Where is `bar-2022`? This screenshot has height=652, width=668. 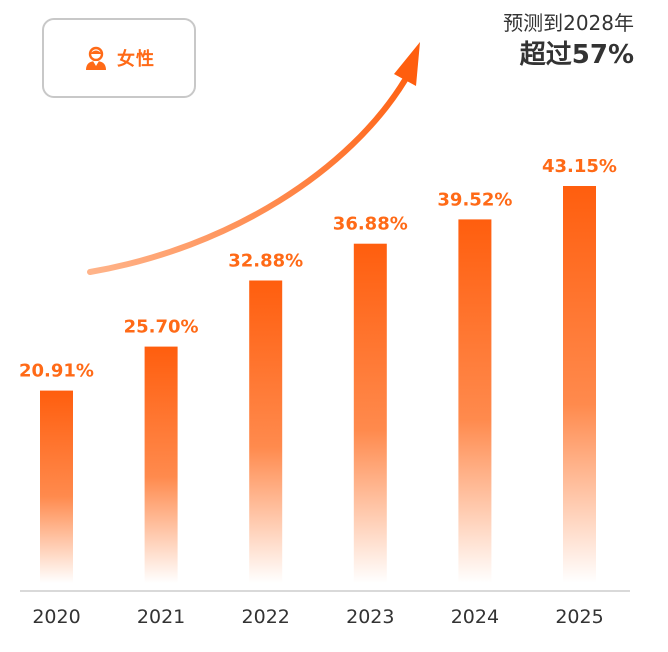 bar-2022 is located at coordinates (266, 431).